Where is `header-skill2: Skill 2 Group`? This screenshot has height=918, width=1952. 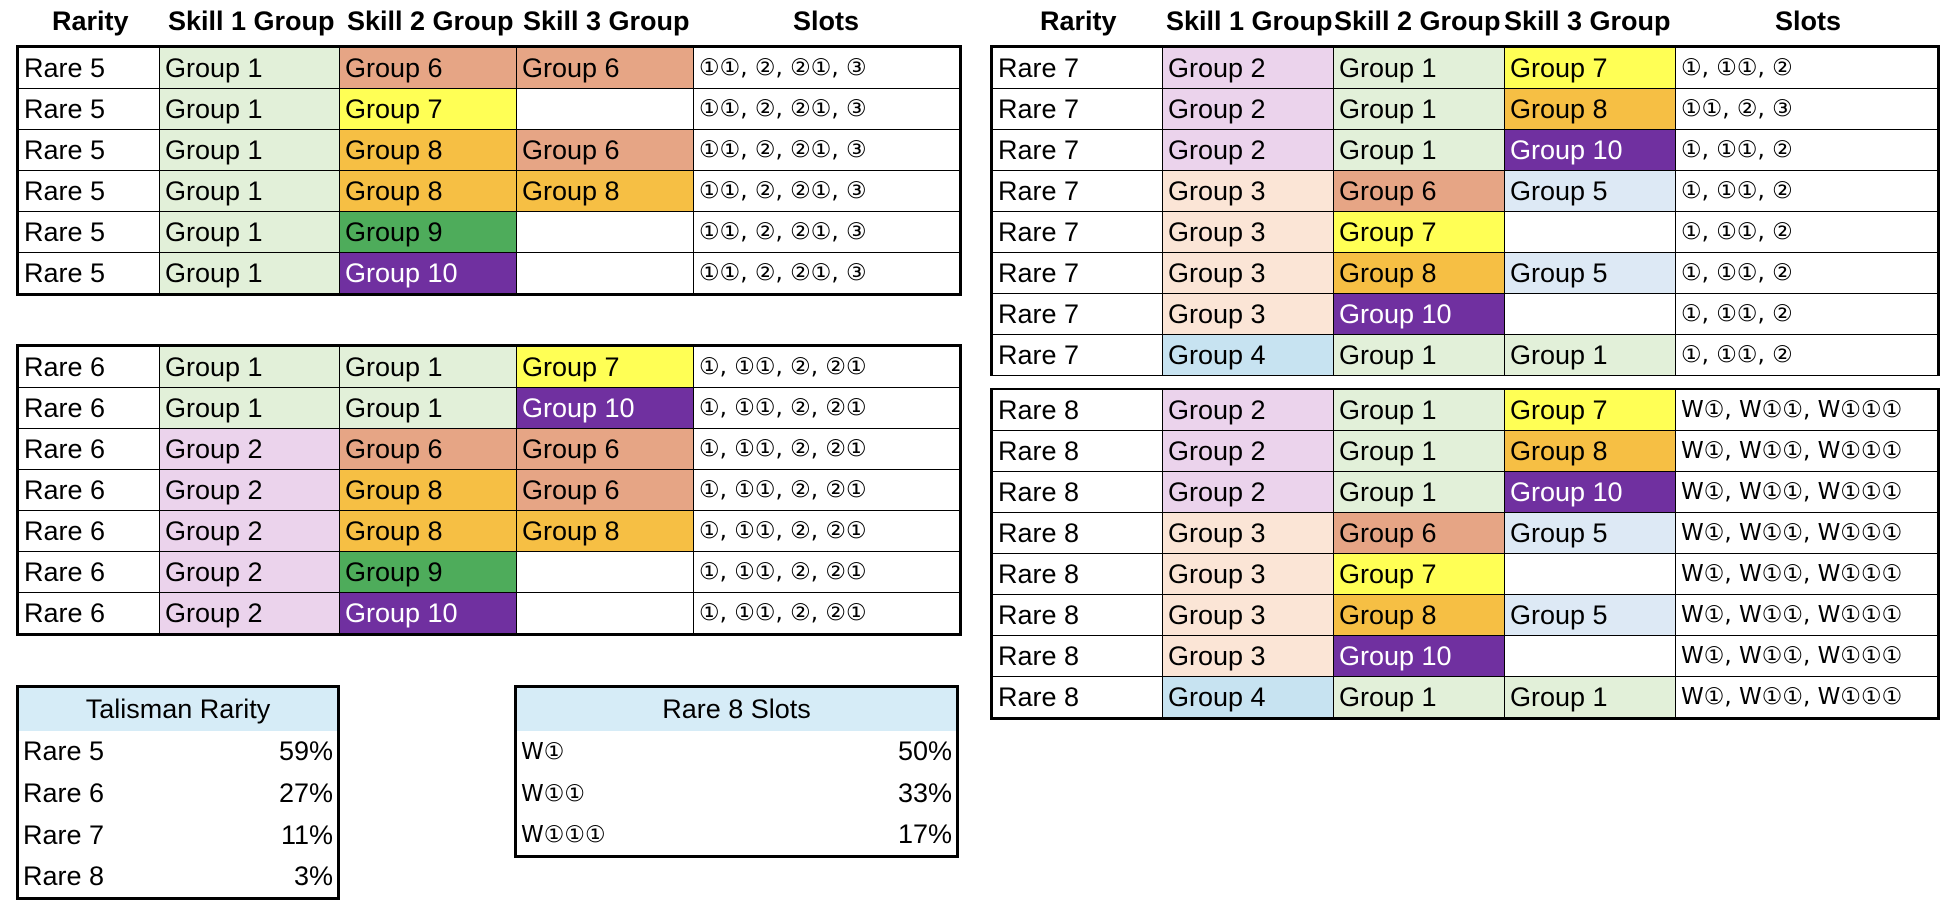
header-skill2: Skill 2 Group is located at coordinates (430, 21).